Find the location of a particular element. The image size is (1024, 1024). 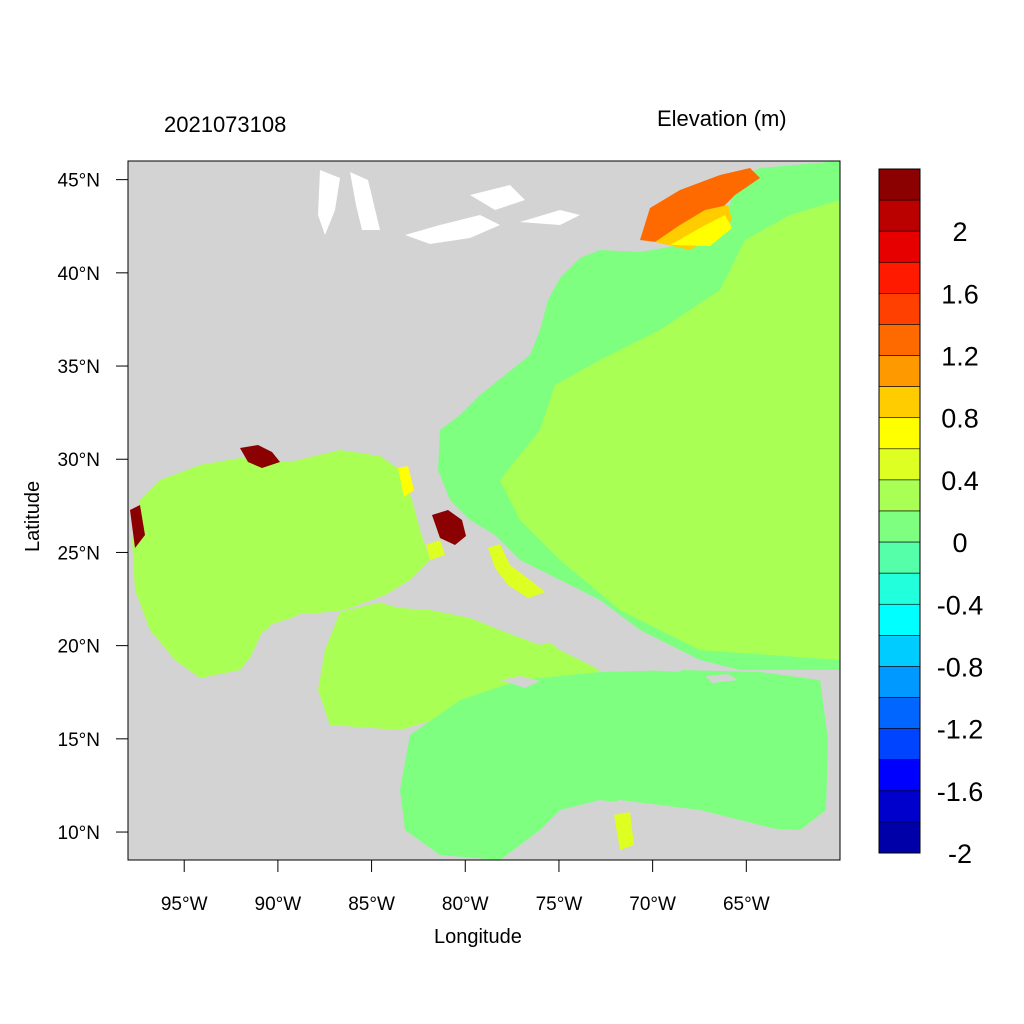

y-tick-label: 30°N is located at coordinates (79, 460).